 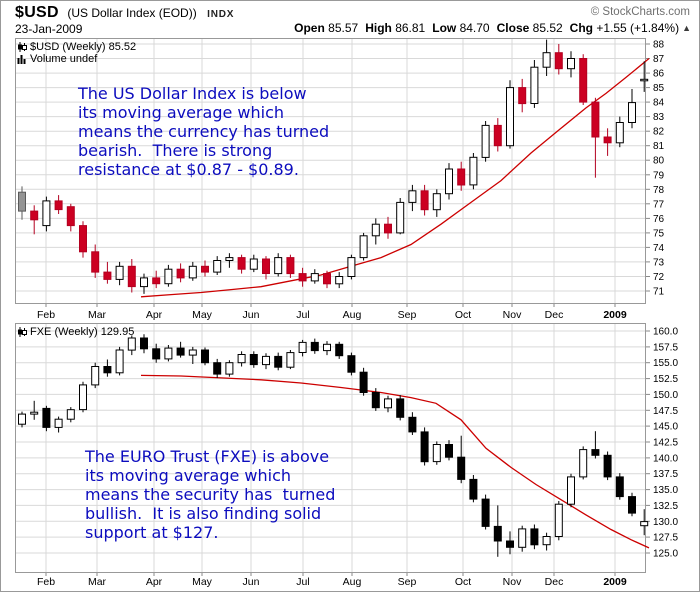 I want to click on low-value: 84.70, so click(x=474, y=28).